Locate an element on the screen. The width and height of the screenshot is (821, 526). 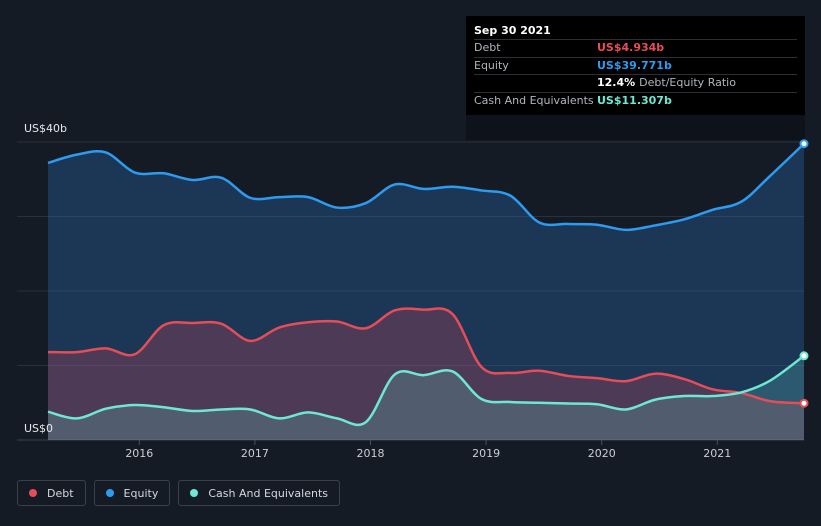
legend-item-debt: Debt is located at coordinates (51, 493).